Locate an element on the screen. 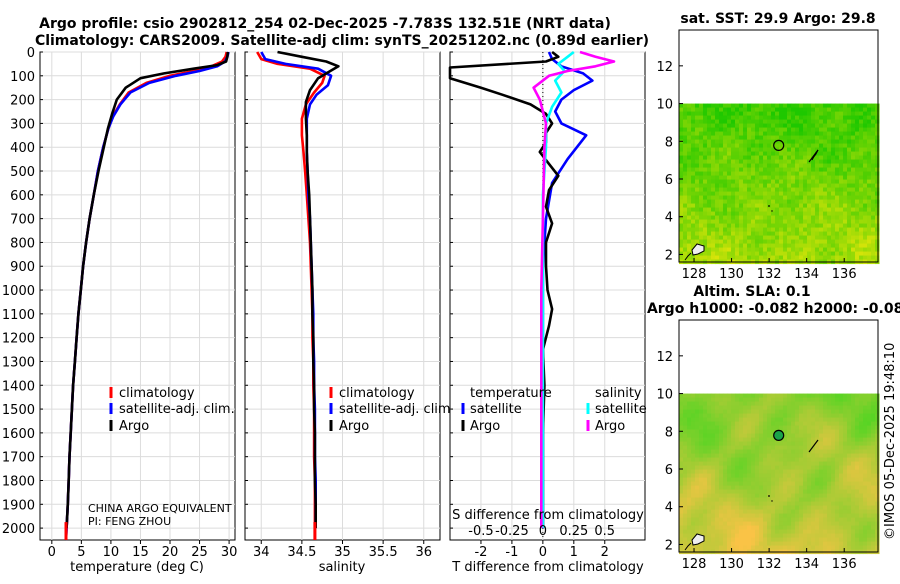  map-latitude-label: 12 is located at coordinates (664, 357).